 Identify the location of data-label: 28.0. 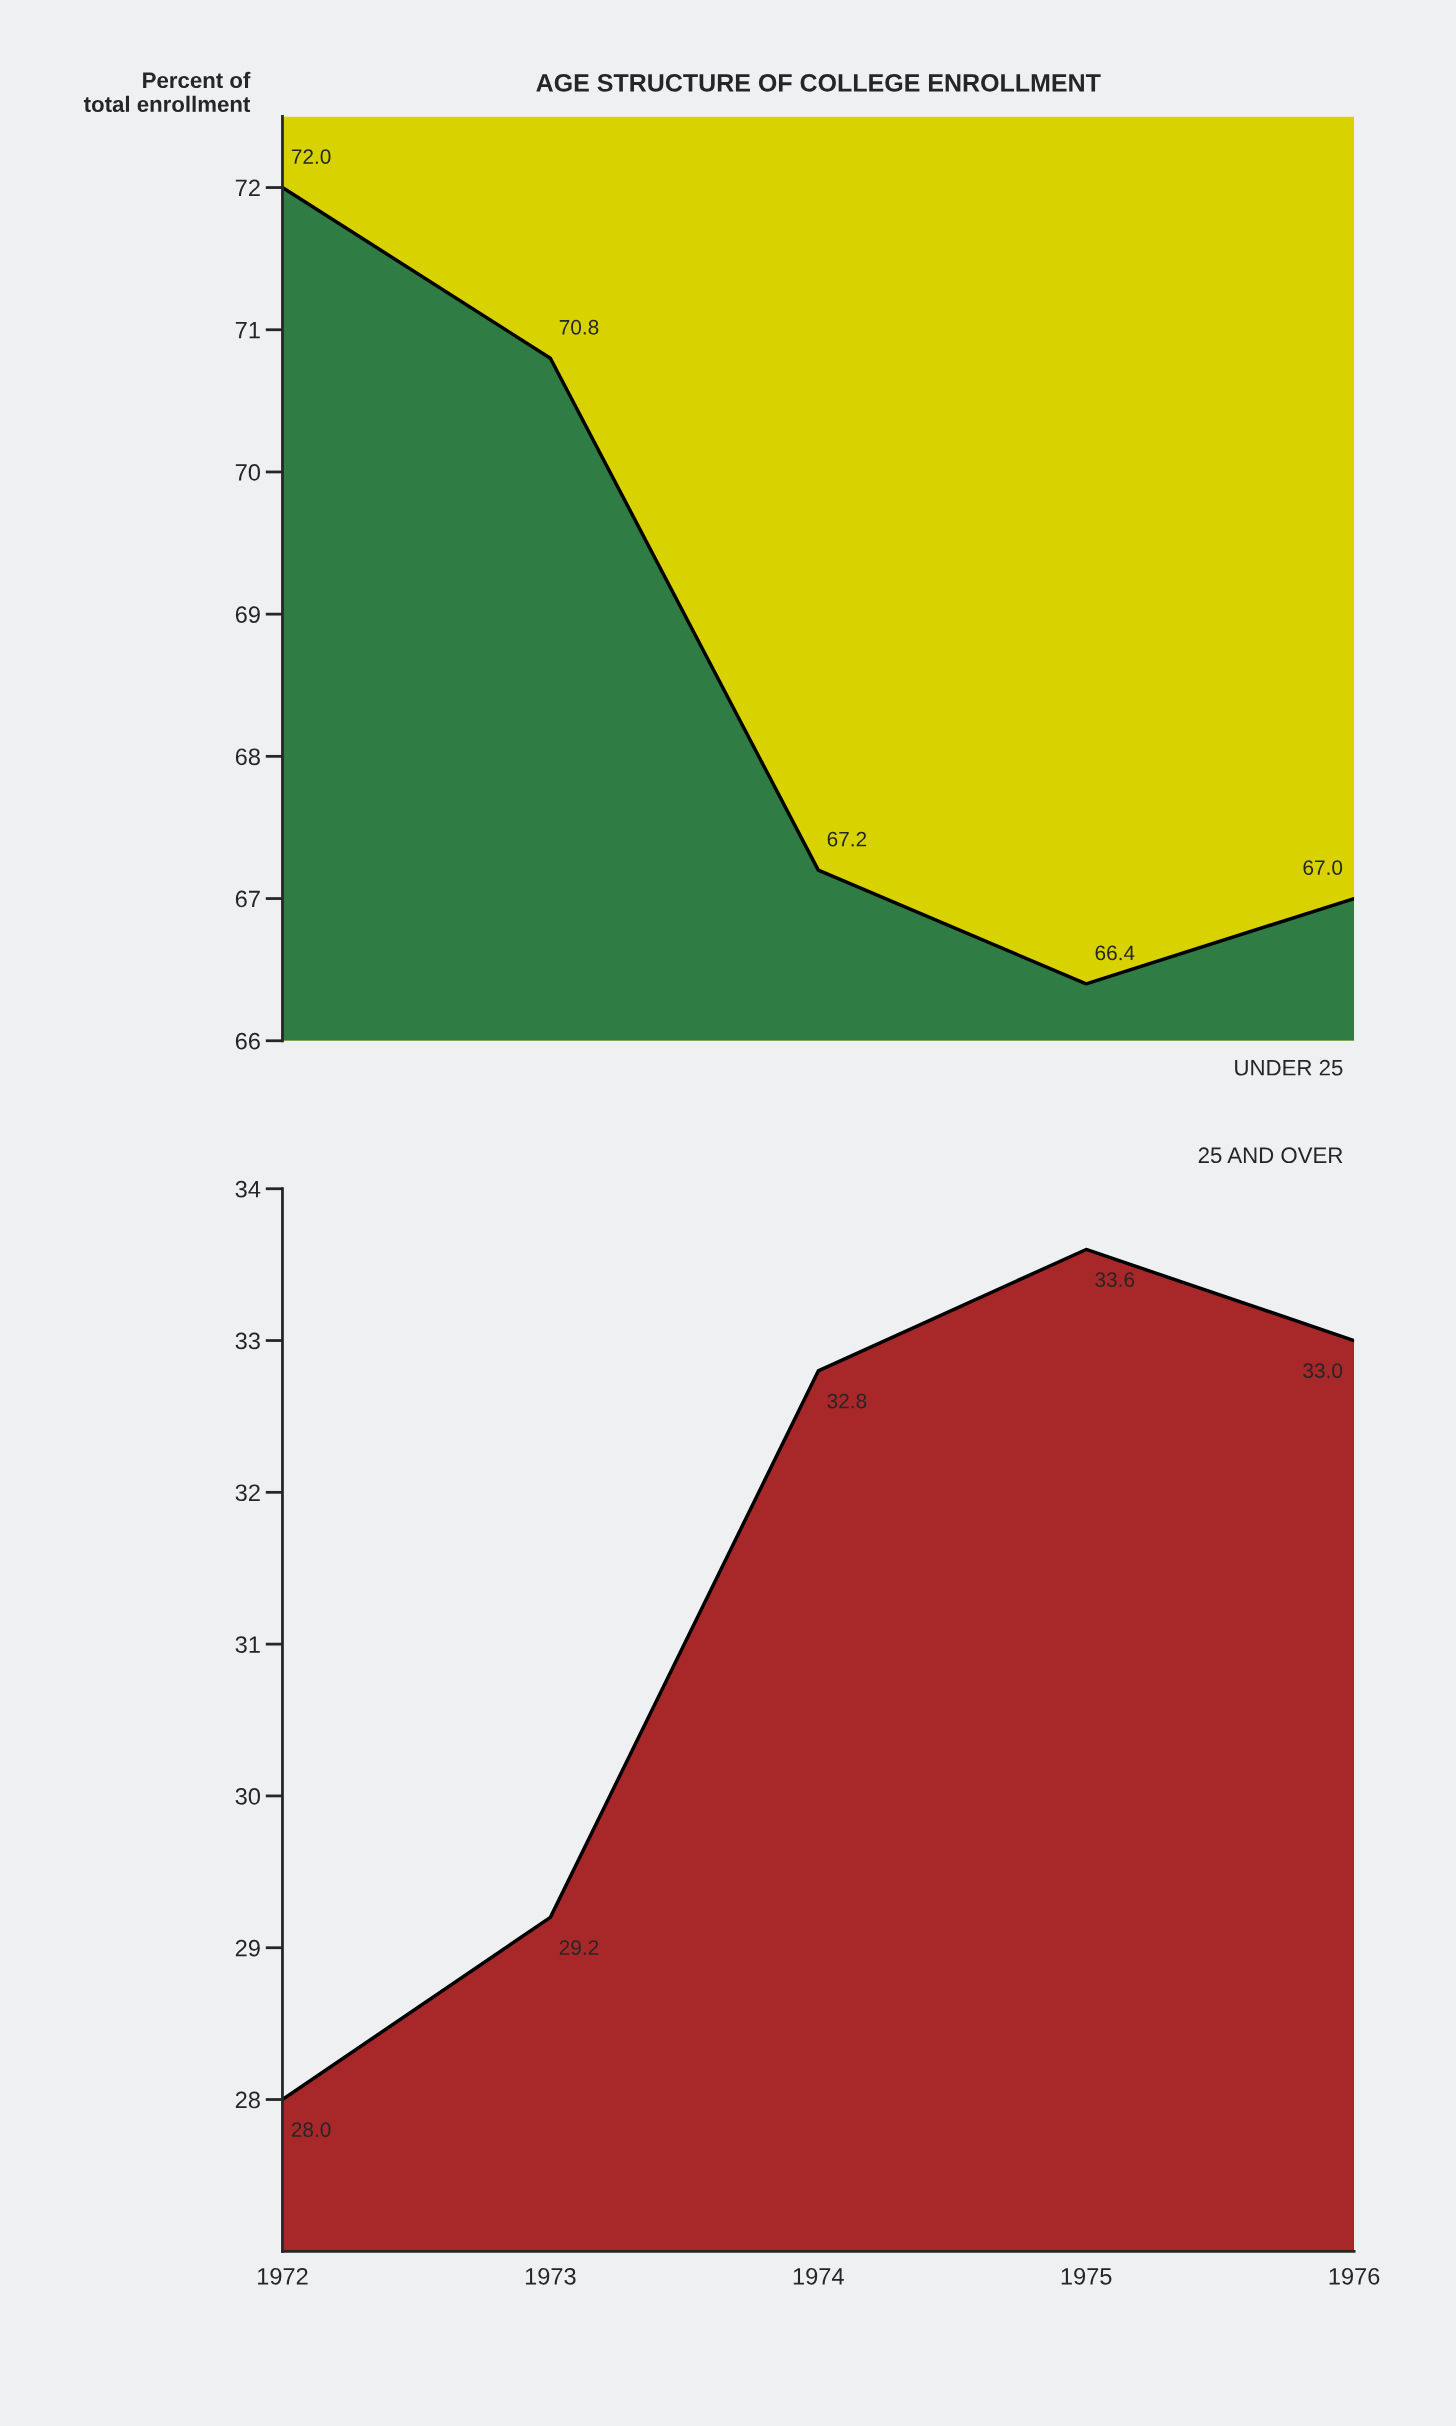
(311, 2130).